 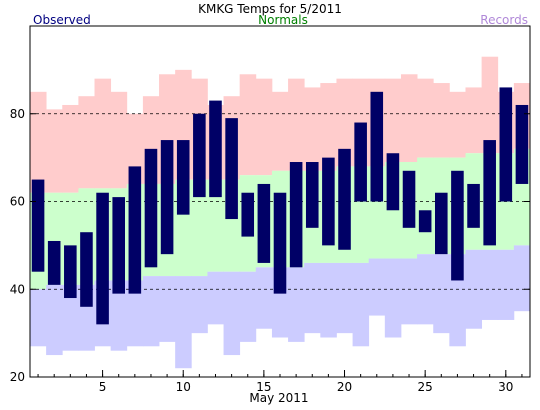 What do you see at coordinates (505, 387) in the screenshot?
I see `x-tick-label: 30` at bounding box center [505, 387].